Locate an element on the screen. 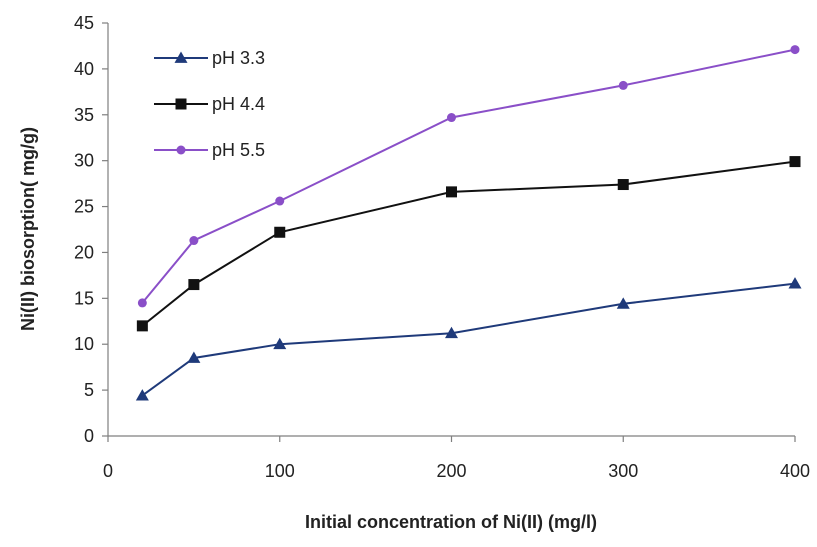 This screenshot has height=547, width=817. x-tick-label: 400 is located at coordinates (795, 471).